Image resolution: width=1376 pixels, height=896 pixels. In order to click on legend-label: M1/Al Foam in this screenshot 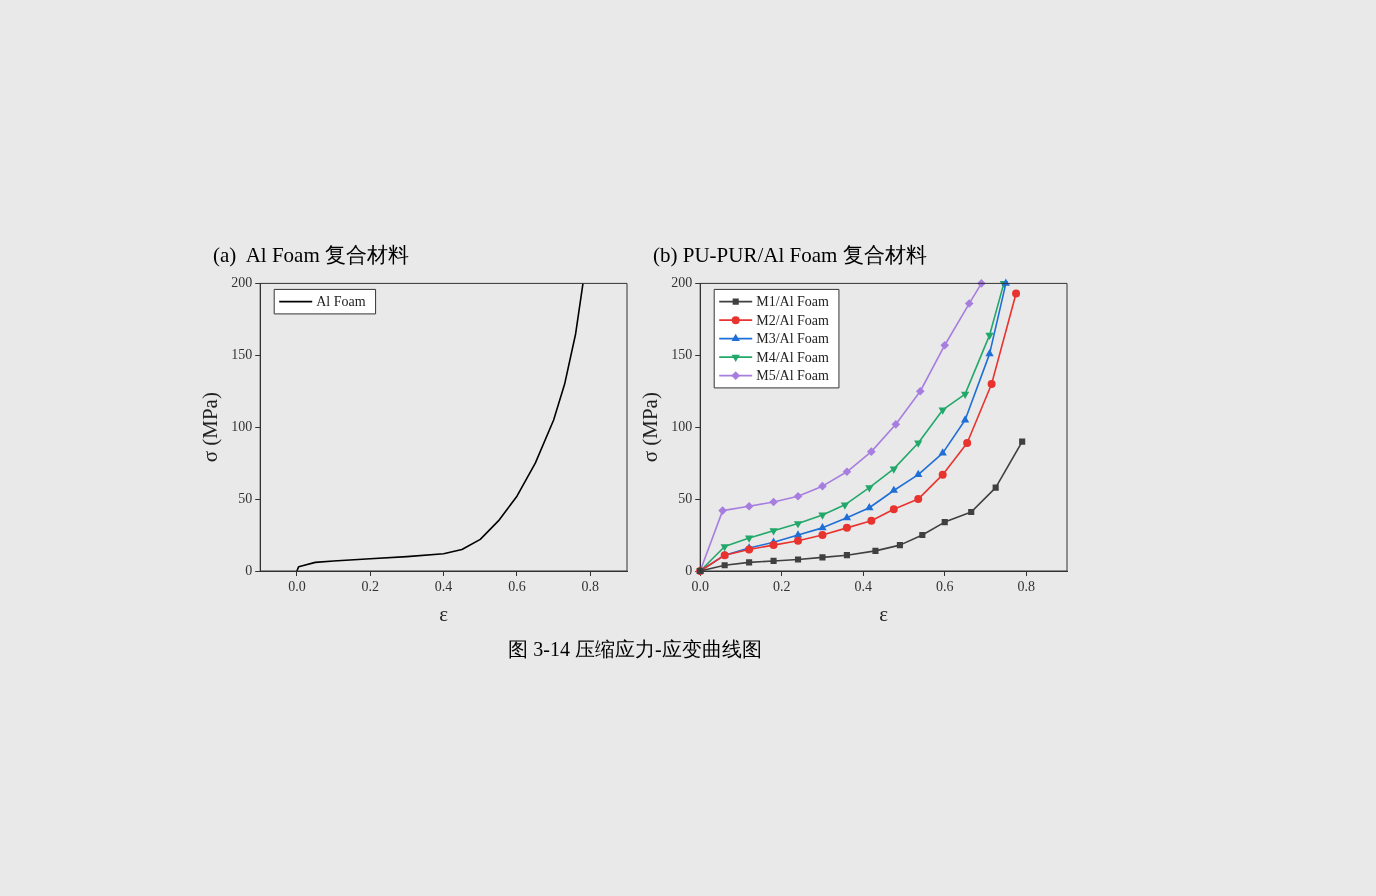, I will do `click(793, 302)`.